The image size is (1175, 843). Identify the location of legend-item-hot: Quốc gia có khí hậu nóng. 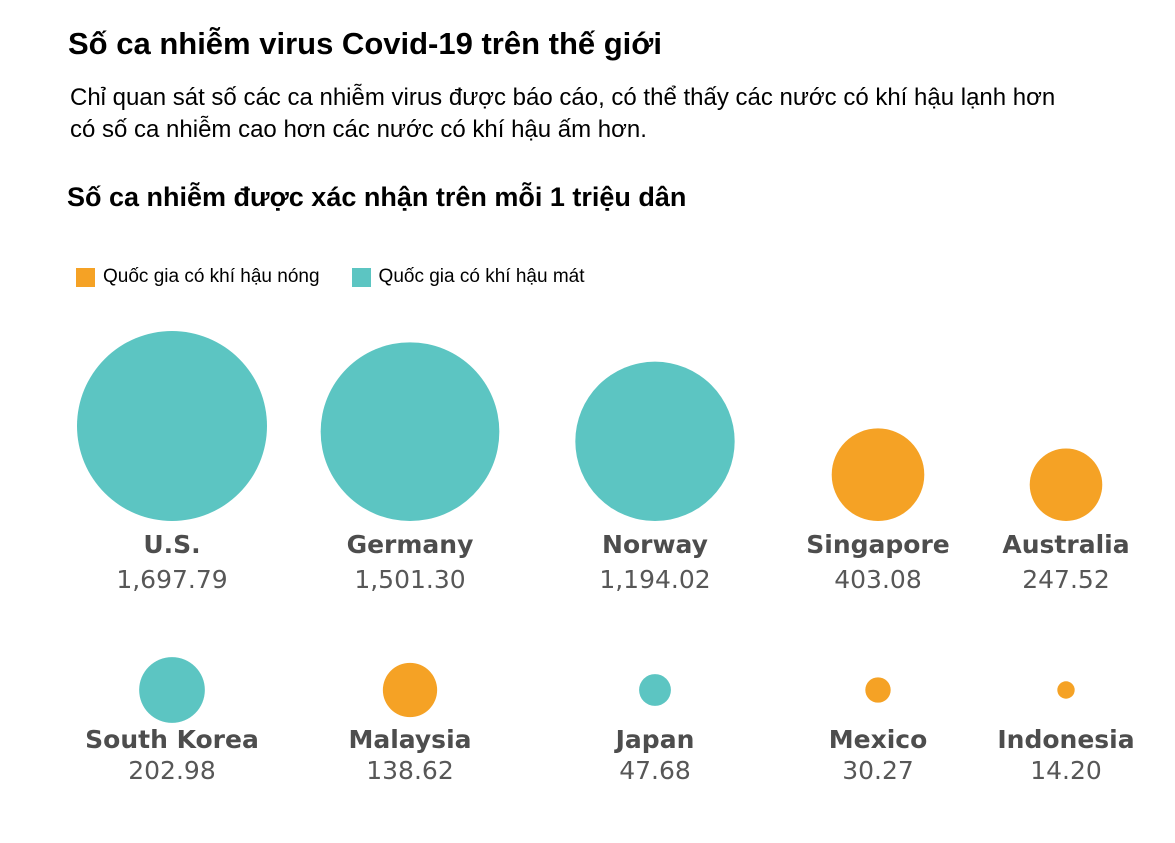
(198, 277).